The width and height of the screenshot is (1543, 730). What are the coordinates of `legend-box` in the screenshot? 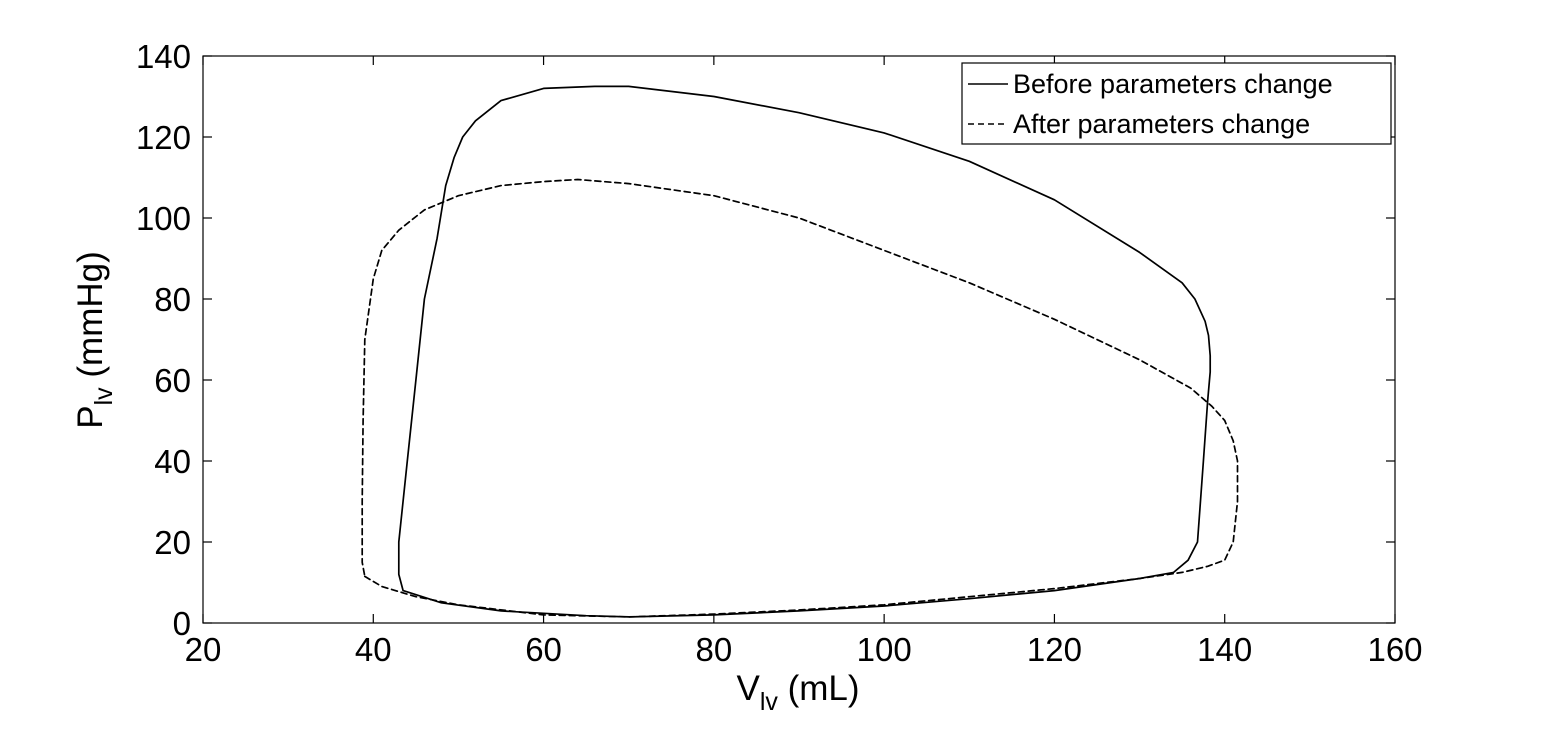 It's located at (1176, 103).